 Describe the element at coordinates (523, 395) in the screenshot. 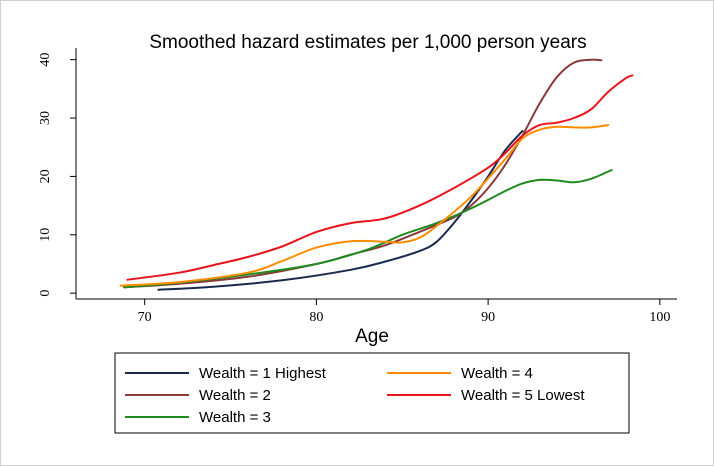

I see `legend-label-5: Wealth = 5 Lowest` at that location.